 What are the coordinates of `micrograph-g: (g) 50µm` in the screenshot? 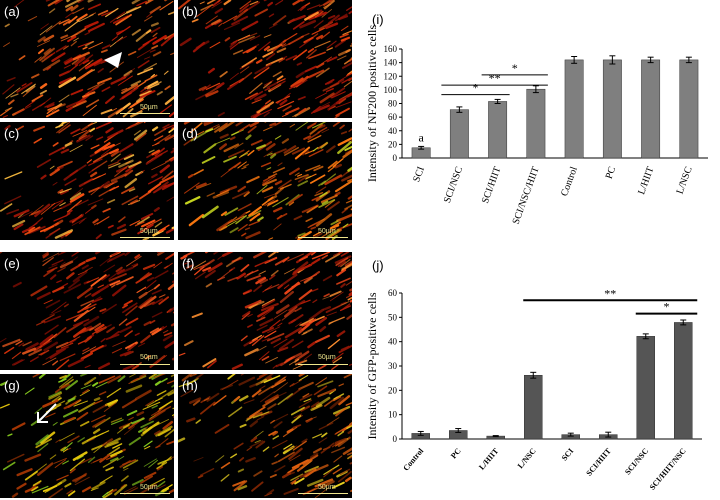 It's located at (87, 436).